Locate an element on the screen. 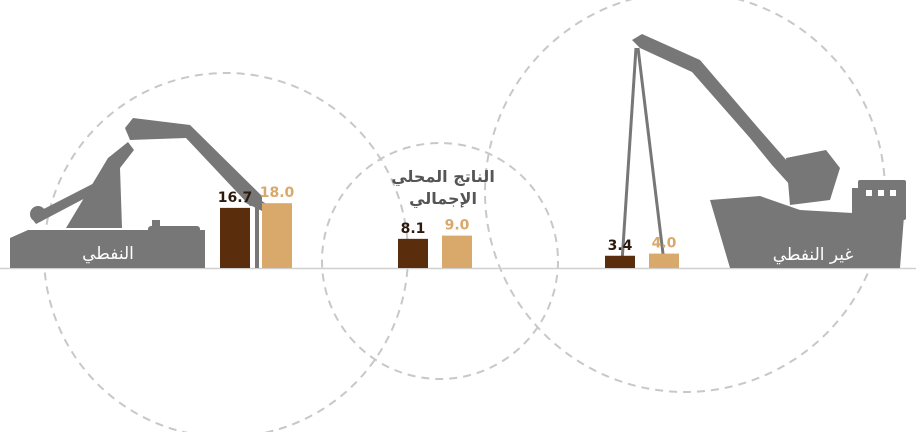 Image resolution: width=916 pixels, height=432 pixels. center-title-line-2: الإجمالي is located at coordinates (443, 199).